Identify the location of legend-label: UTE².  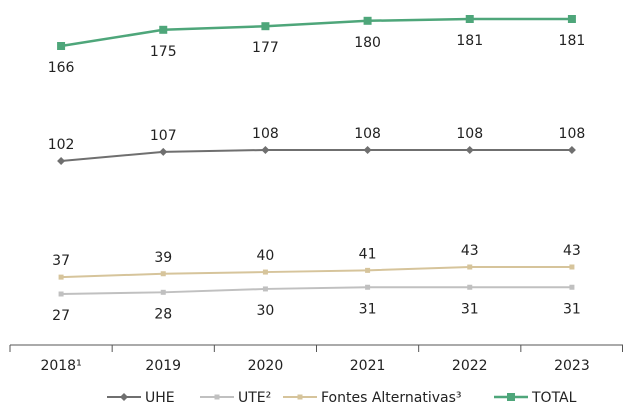
(254, 397).